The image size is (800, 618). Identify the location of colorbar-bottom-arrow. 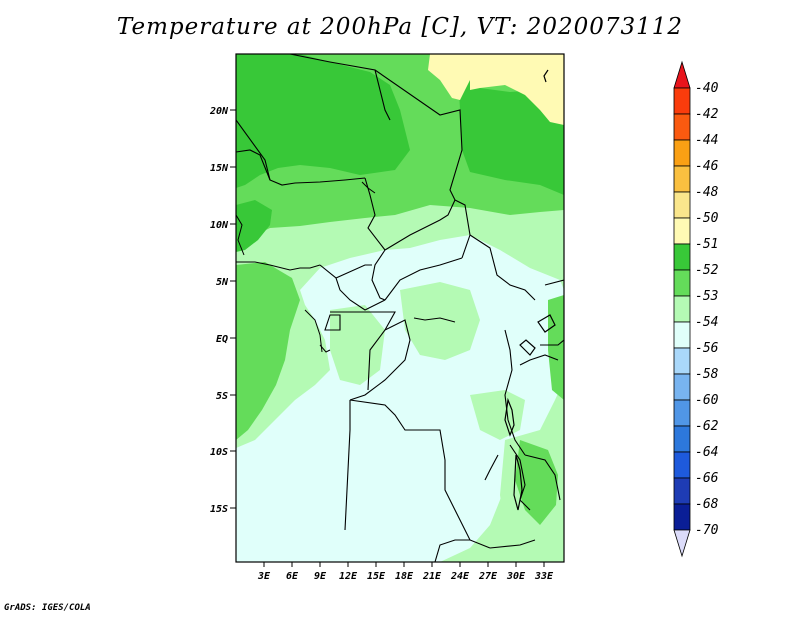
(682, 543).